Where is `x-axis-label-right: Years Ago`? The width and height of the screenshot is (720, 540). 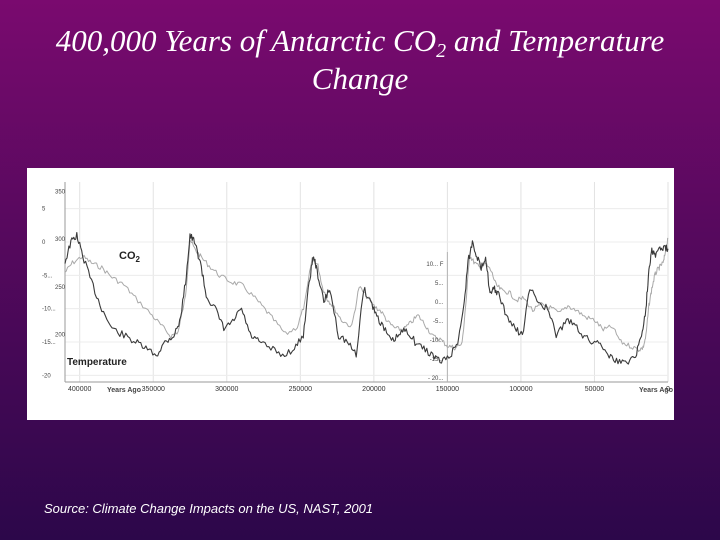 x-axis-label-right: Years Ago is located at coordinates (656, 390).